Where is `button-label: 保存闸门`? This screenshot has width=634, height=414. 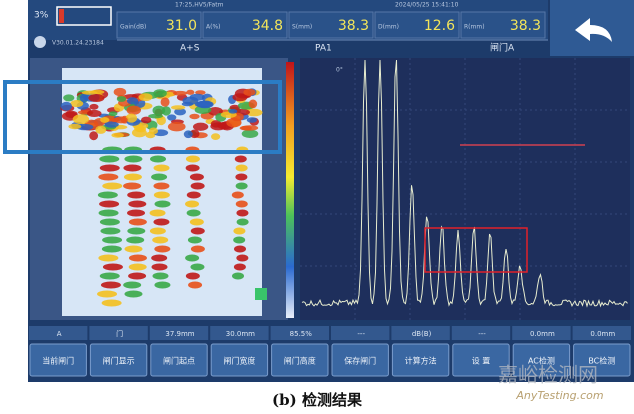 button-label: 保存闸门 is located at coordinates (360, 361).